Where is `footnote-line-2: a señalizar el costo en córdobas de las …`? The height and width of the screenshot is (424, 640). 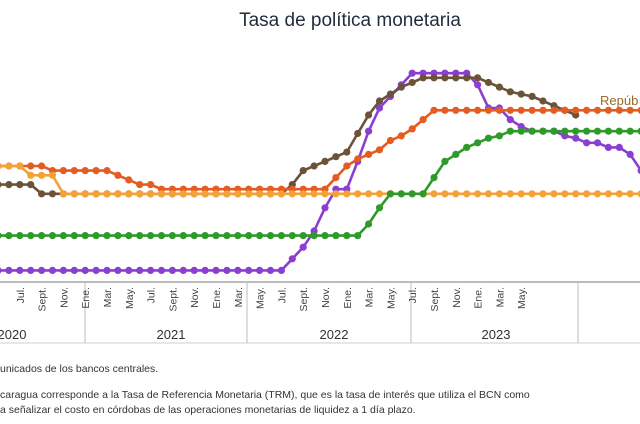 footnote-line-2: a señalizar el costo en córdobas de las … is located at coordinates (208, 410).